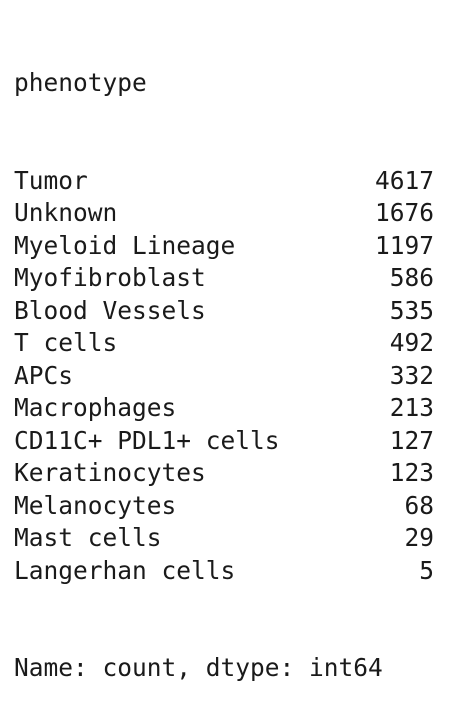 This screenshot has height=717, width=450. What do you see at coordinates (198, 667) in the screenshot?
I see `series-footer: Name: count, dtype: int64` at bounding box center [198, 667].